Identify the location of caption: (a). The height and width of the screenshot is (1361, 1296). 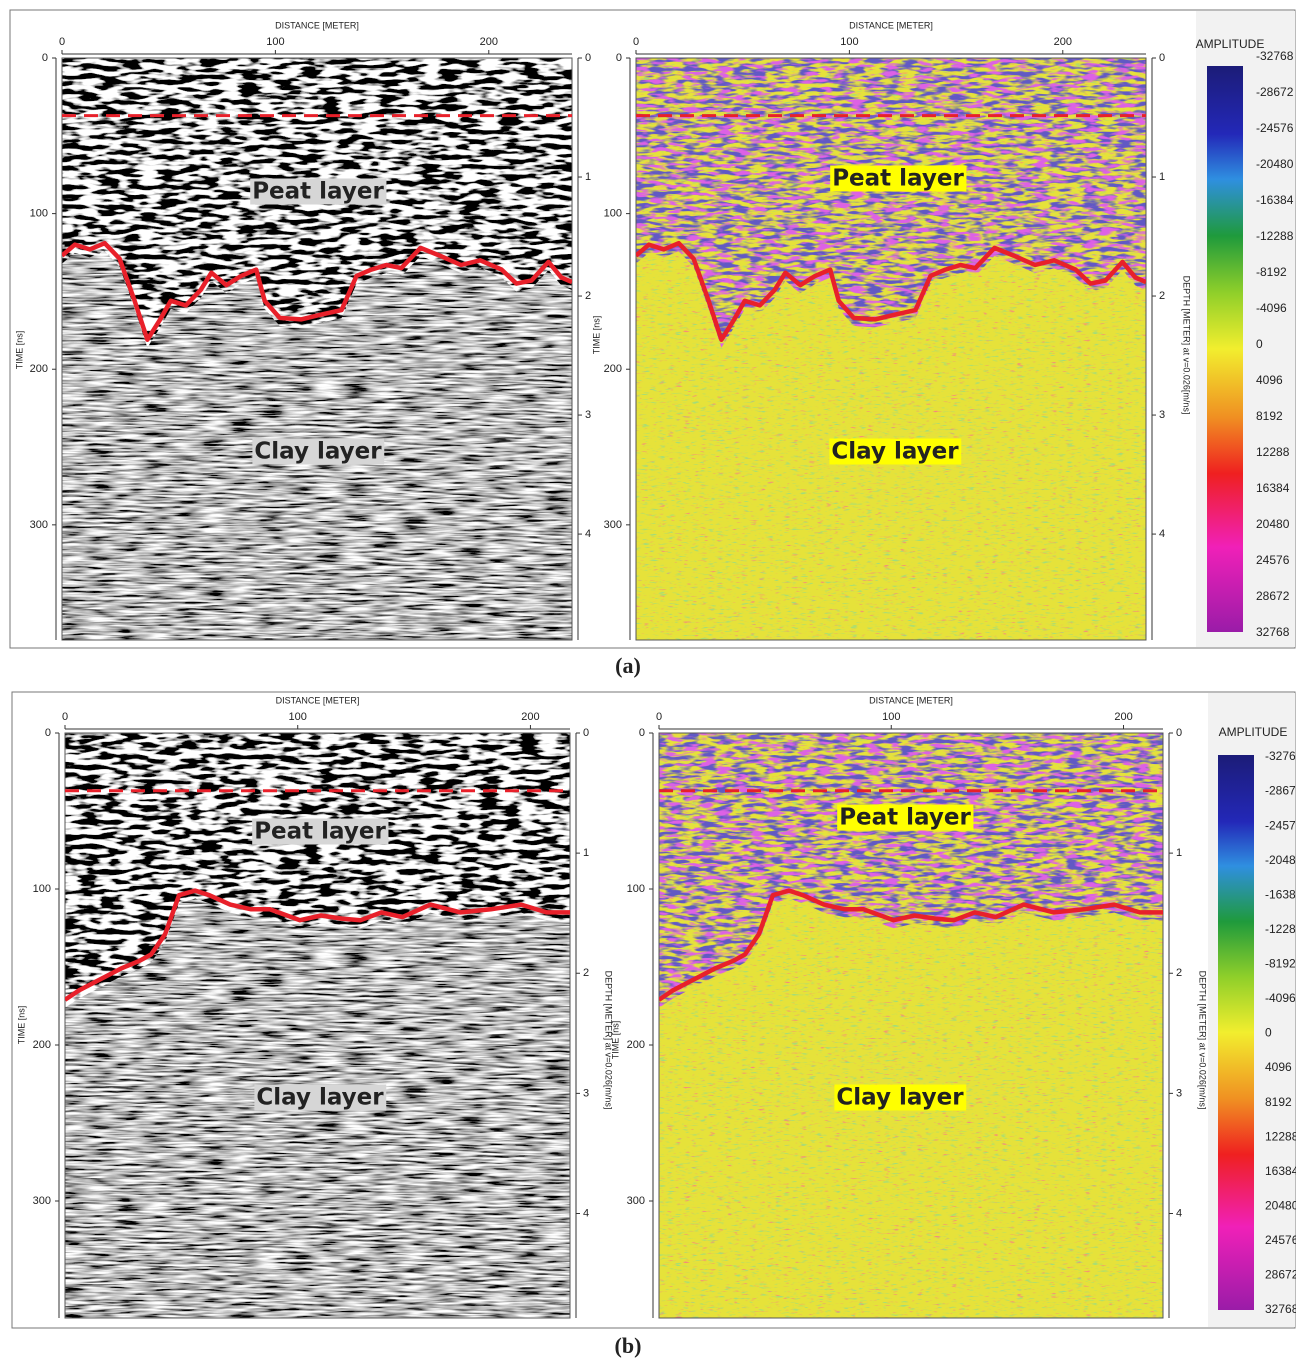
(628, 665).